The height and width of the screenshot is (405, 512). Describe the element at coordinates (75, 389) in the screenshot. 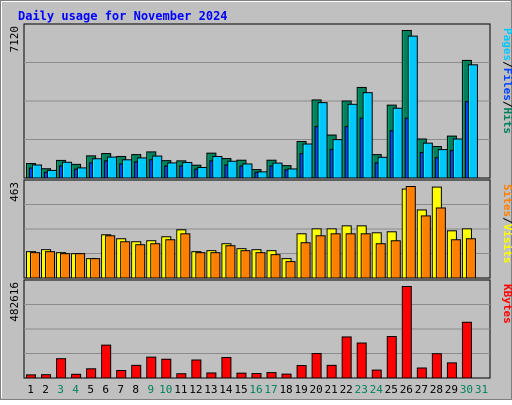

I see `x-tick-label-day-4: 4` at that location.